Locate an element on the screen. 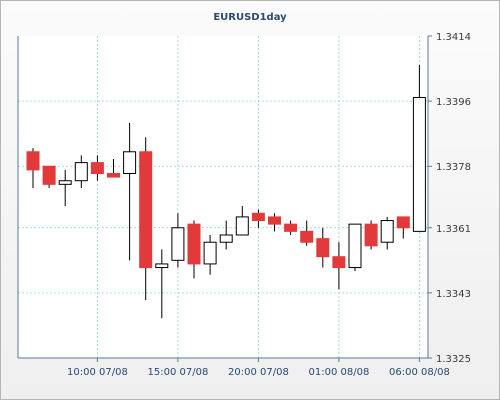  y-tick-label: 1.3396 is located at coordinates (453, 102).